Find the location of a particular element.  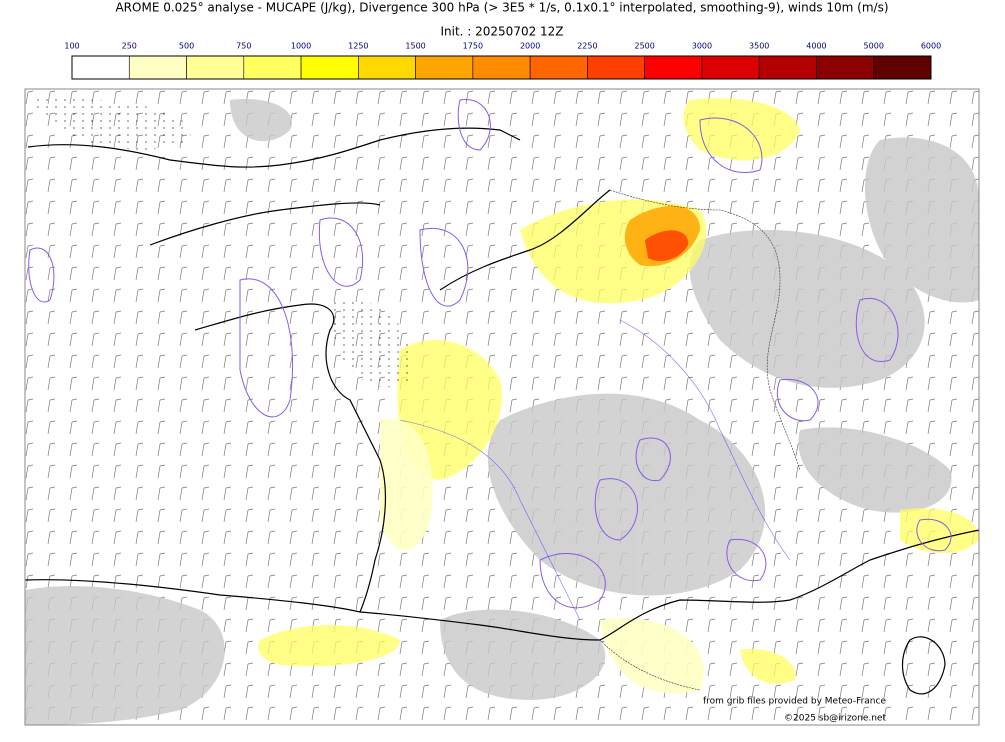

colorbar-tick-label: 500 is located at coordinates (186, 46).